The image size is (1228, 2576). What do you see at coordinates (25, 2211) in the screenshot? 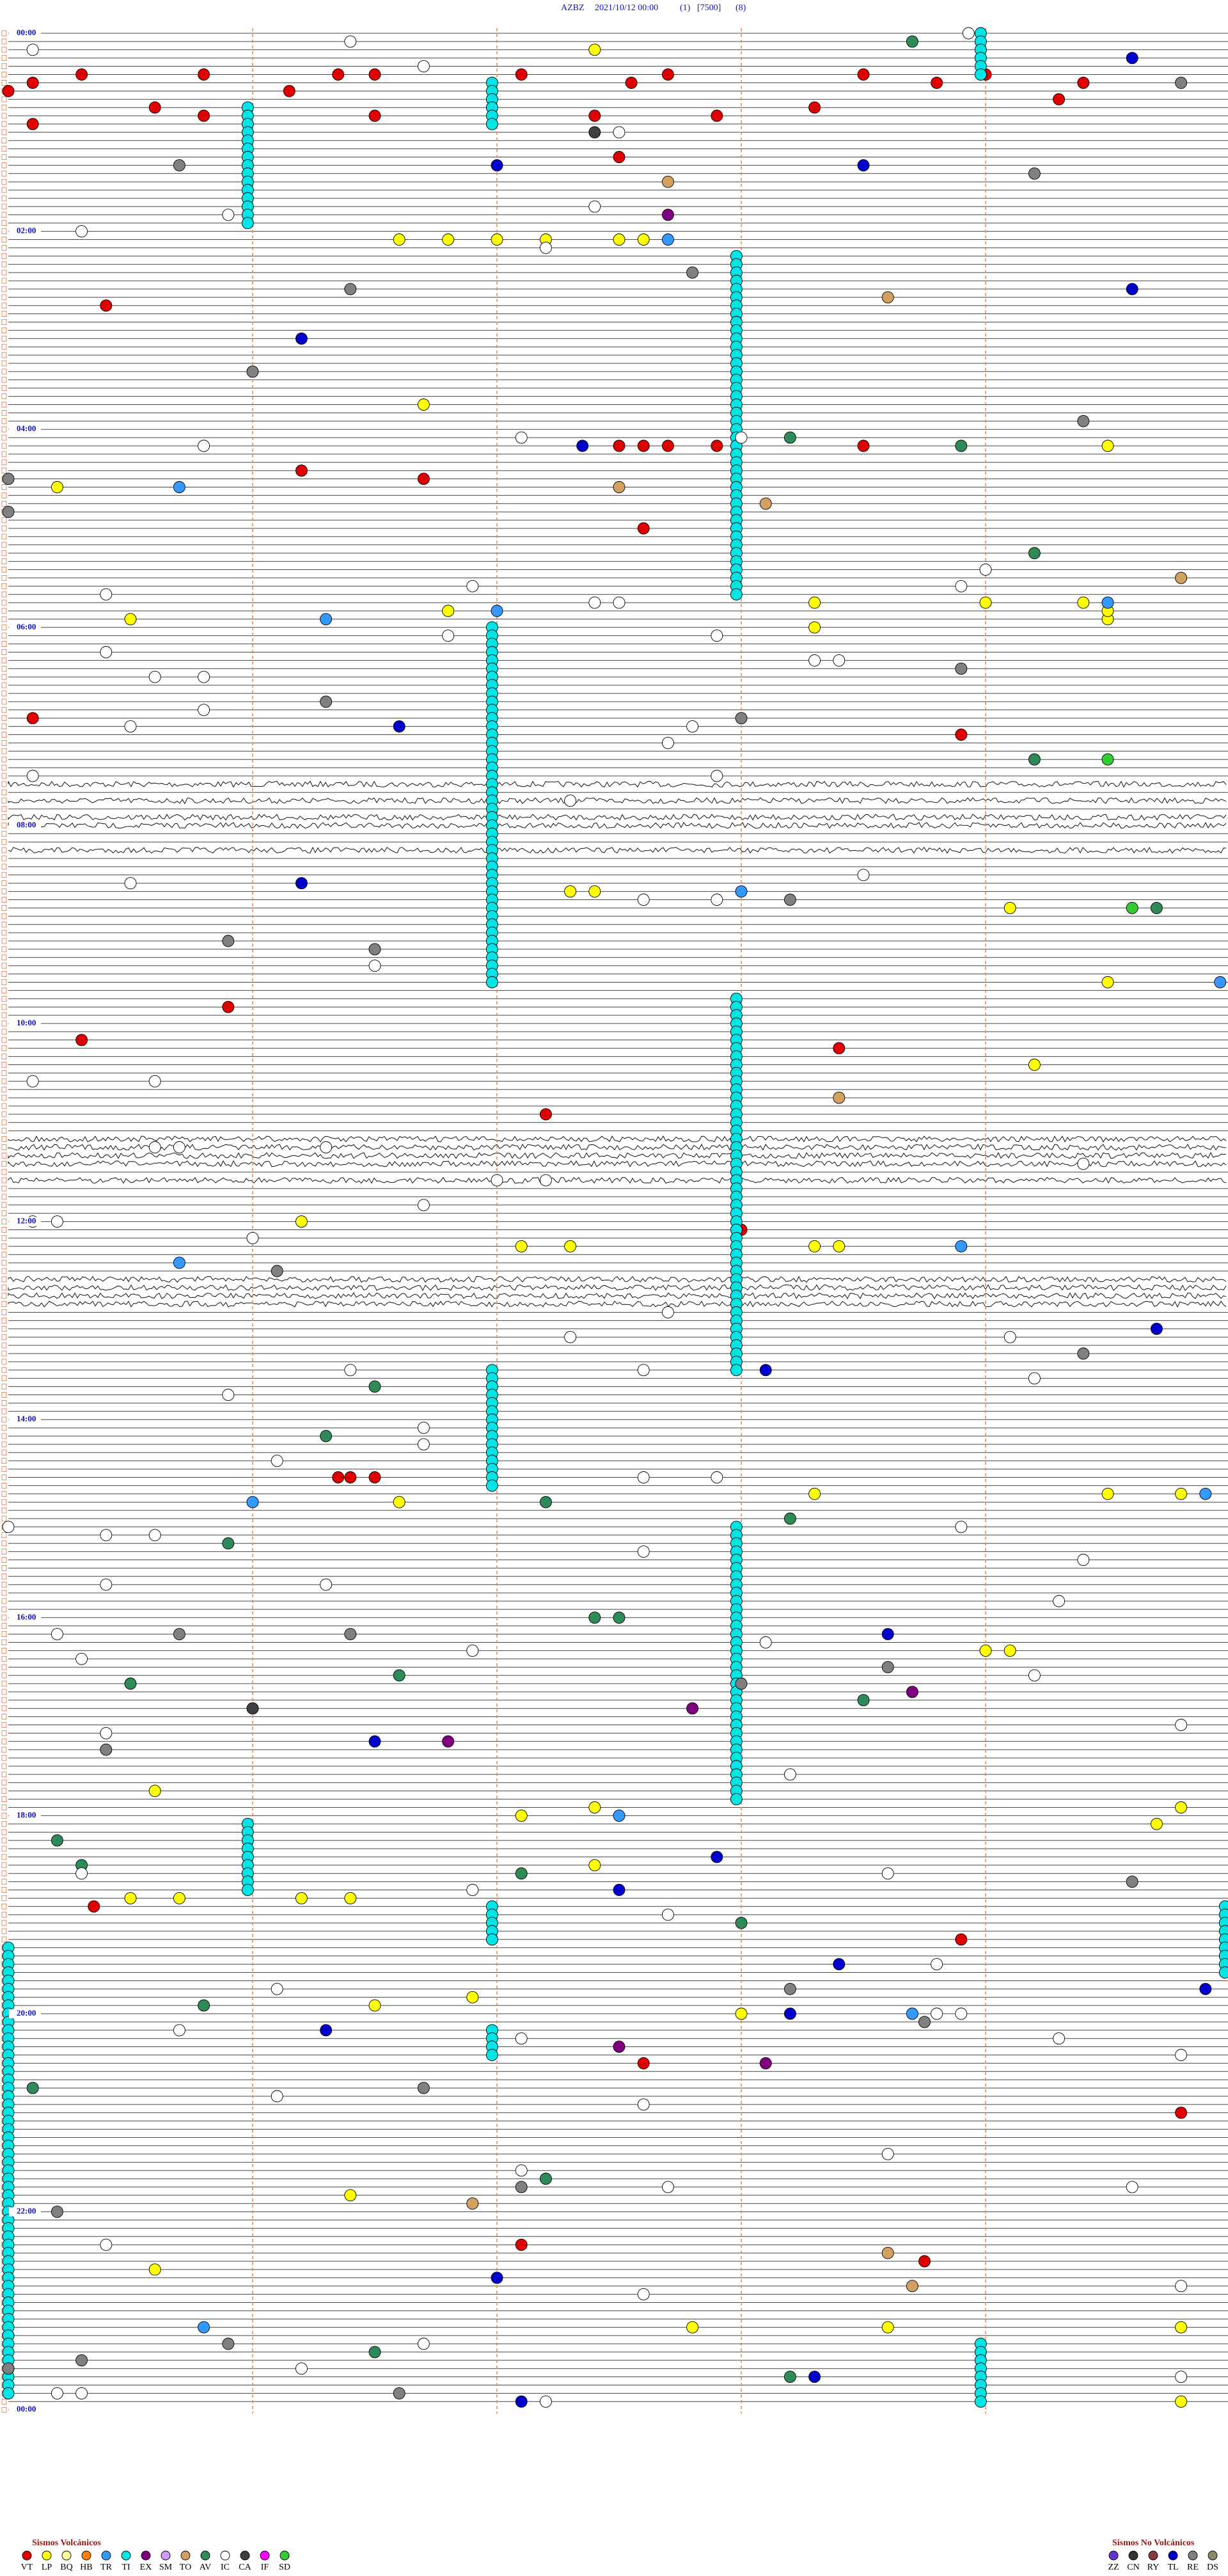
I see `time-label-bg` at bounding box center [25, 2211].